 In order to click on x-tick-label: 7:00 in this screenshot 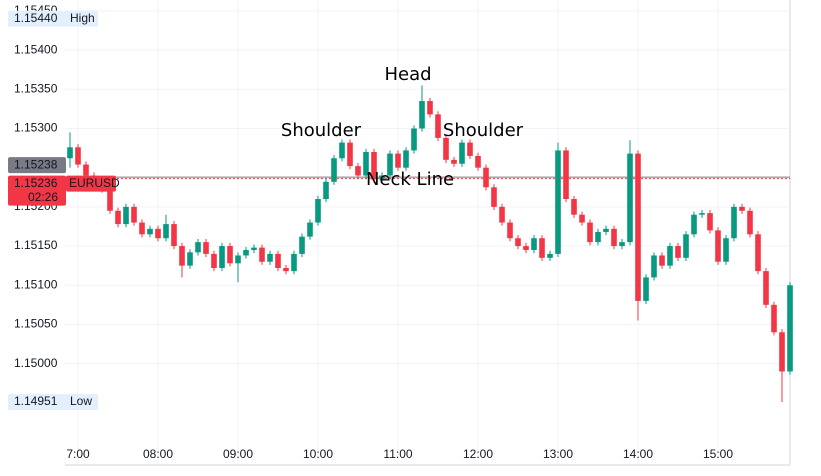, I will do `click(78, 454)`.